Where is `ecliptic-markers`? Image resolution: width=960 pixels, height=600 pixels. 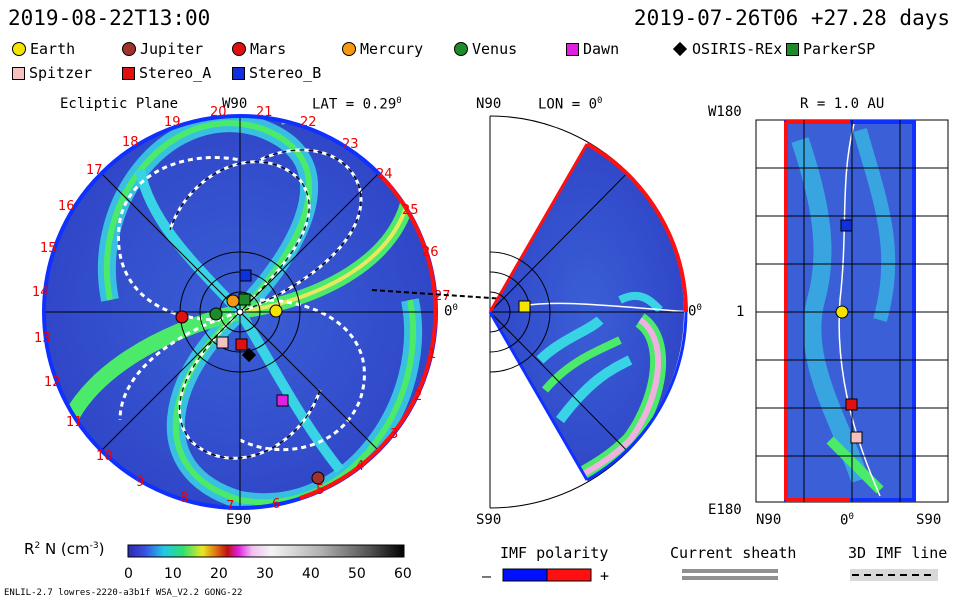 ecliptic-markers is located at coordinates (250, 377).